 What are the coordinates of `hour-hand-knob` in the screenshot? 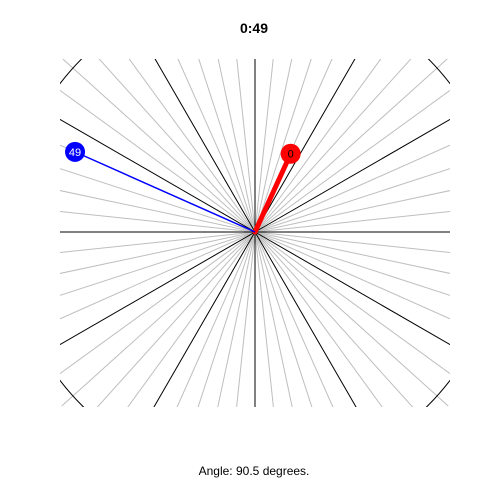 It's located at (290, 153).